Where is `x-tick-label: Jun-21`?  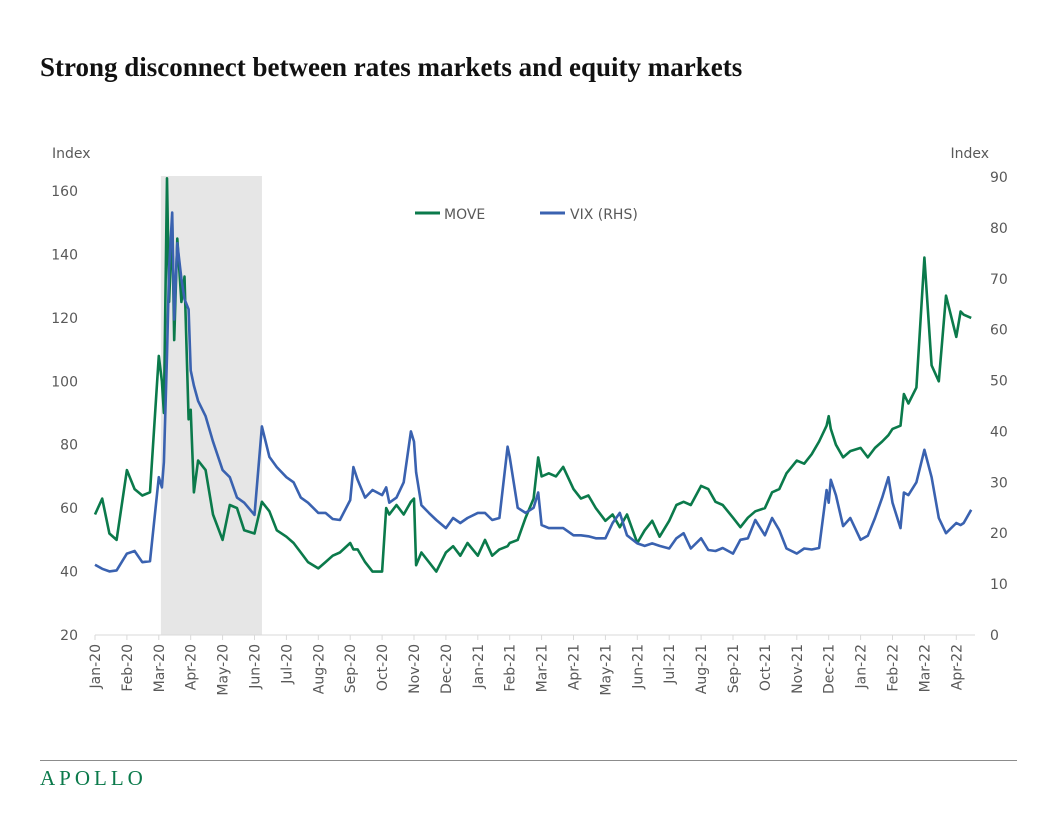 x-tick-label: Jun-21 is located at coordinates (638, 667).